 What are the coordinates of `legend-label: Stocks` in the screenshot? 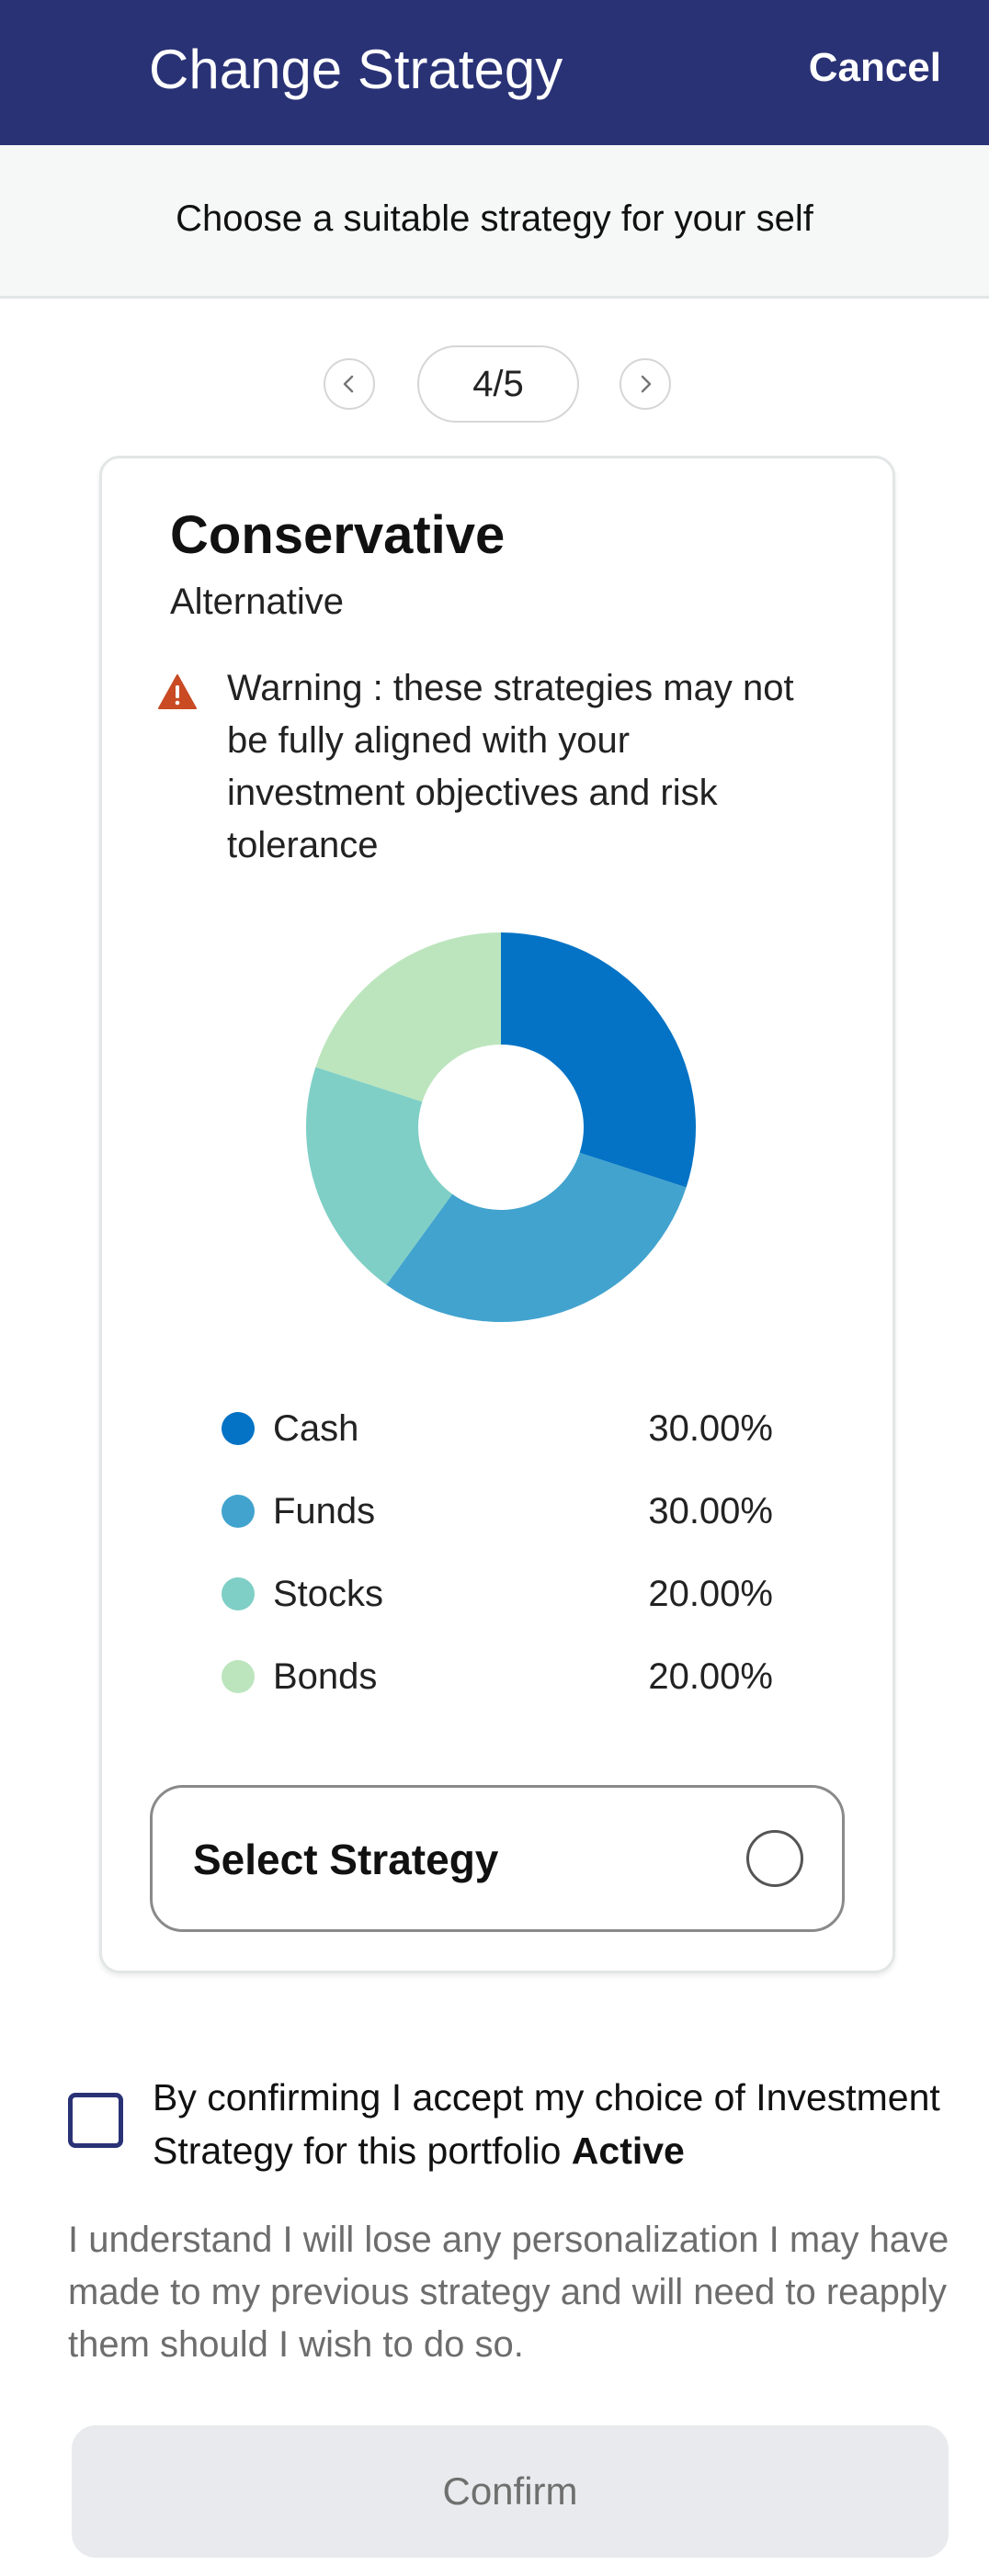 It's located at (328, 1594).